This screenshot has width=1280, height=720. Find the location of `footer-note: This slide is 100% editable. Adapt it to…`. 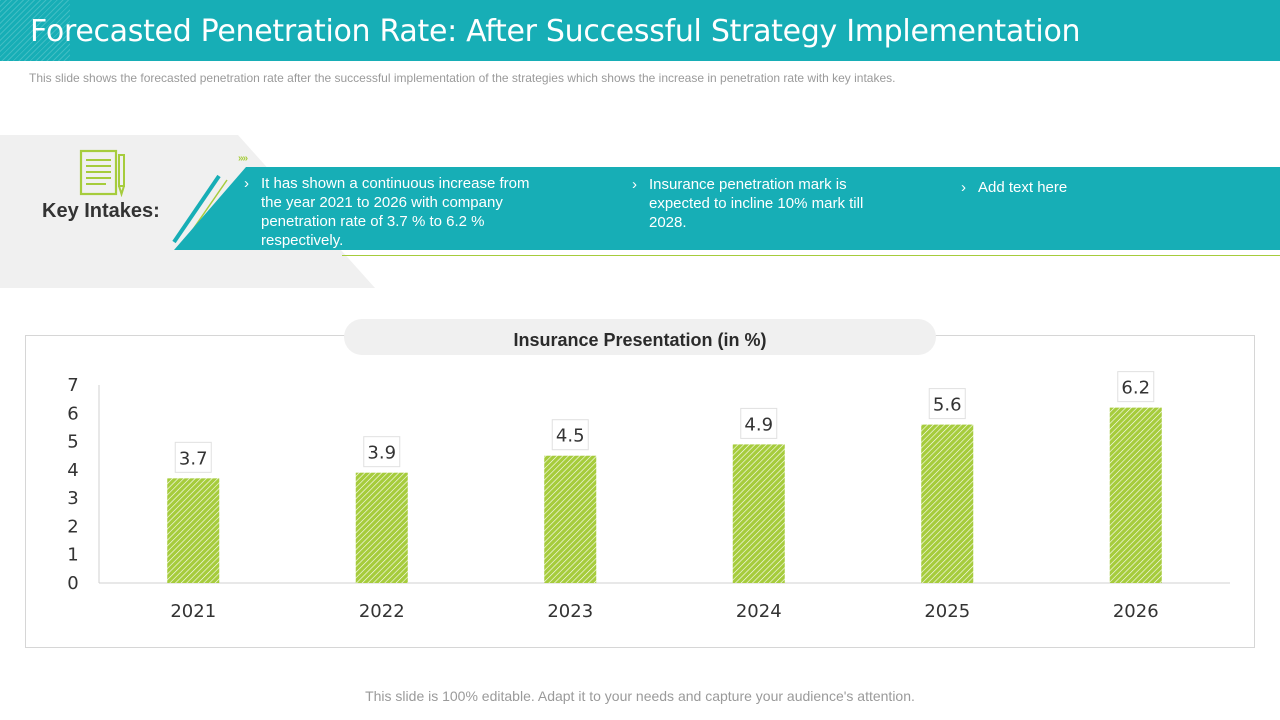

footer-note: This slide is 100% editable. Adapt it to… is located at coordinates (640, 696).